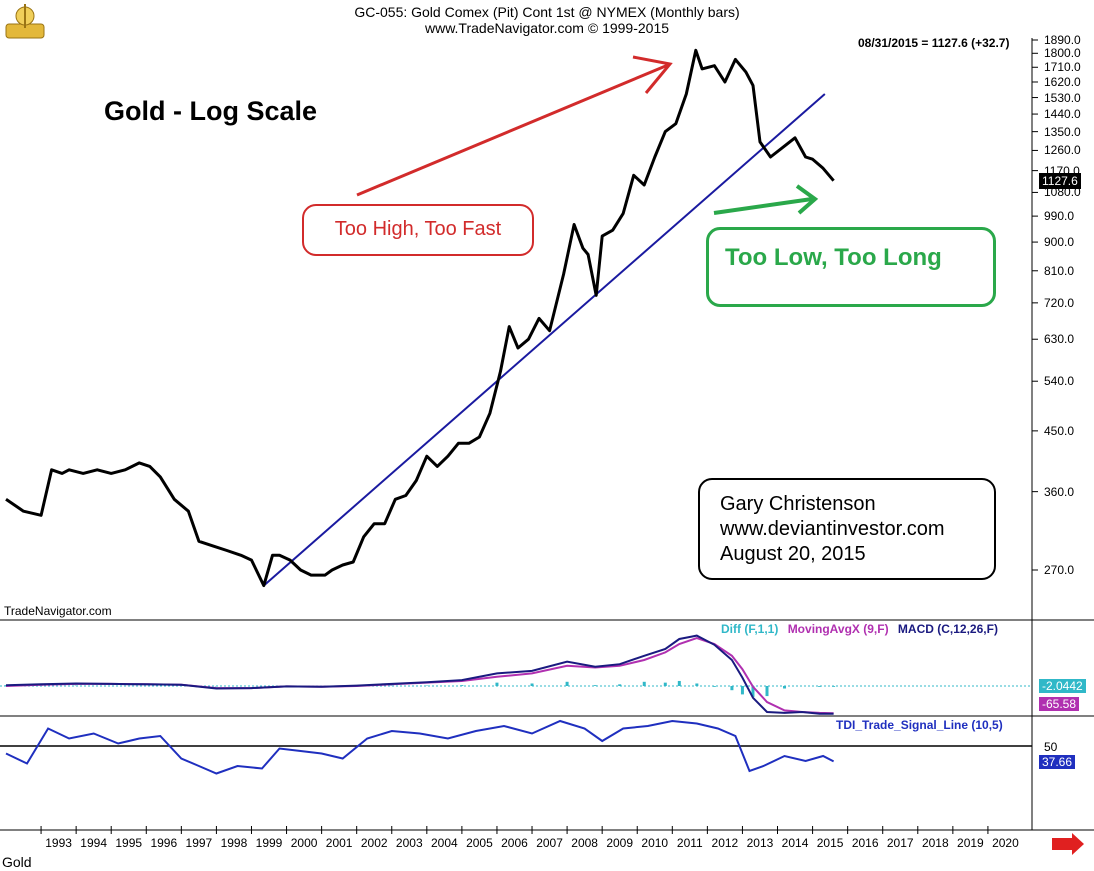 The height and width of the screenshot is (871, 1094). Describe the element at coordinates (547, 28) in the screenshot. I see `chart-header-copyright: www.TradeNavigator.com © 1999-2015` at that location.